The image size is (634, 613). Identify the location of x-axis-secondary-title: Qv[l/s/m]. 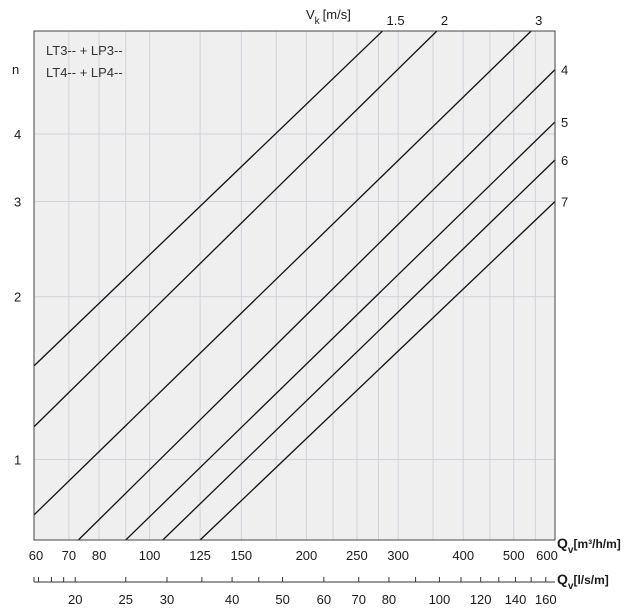
(583, 581).